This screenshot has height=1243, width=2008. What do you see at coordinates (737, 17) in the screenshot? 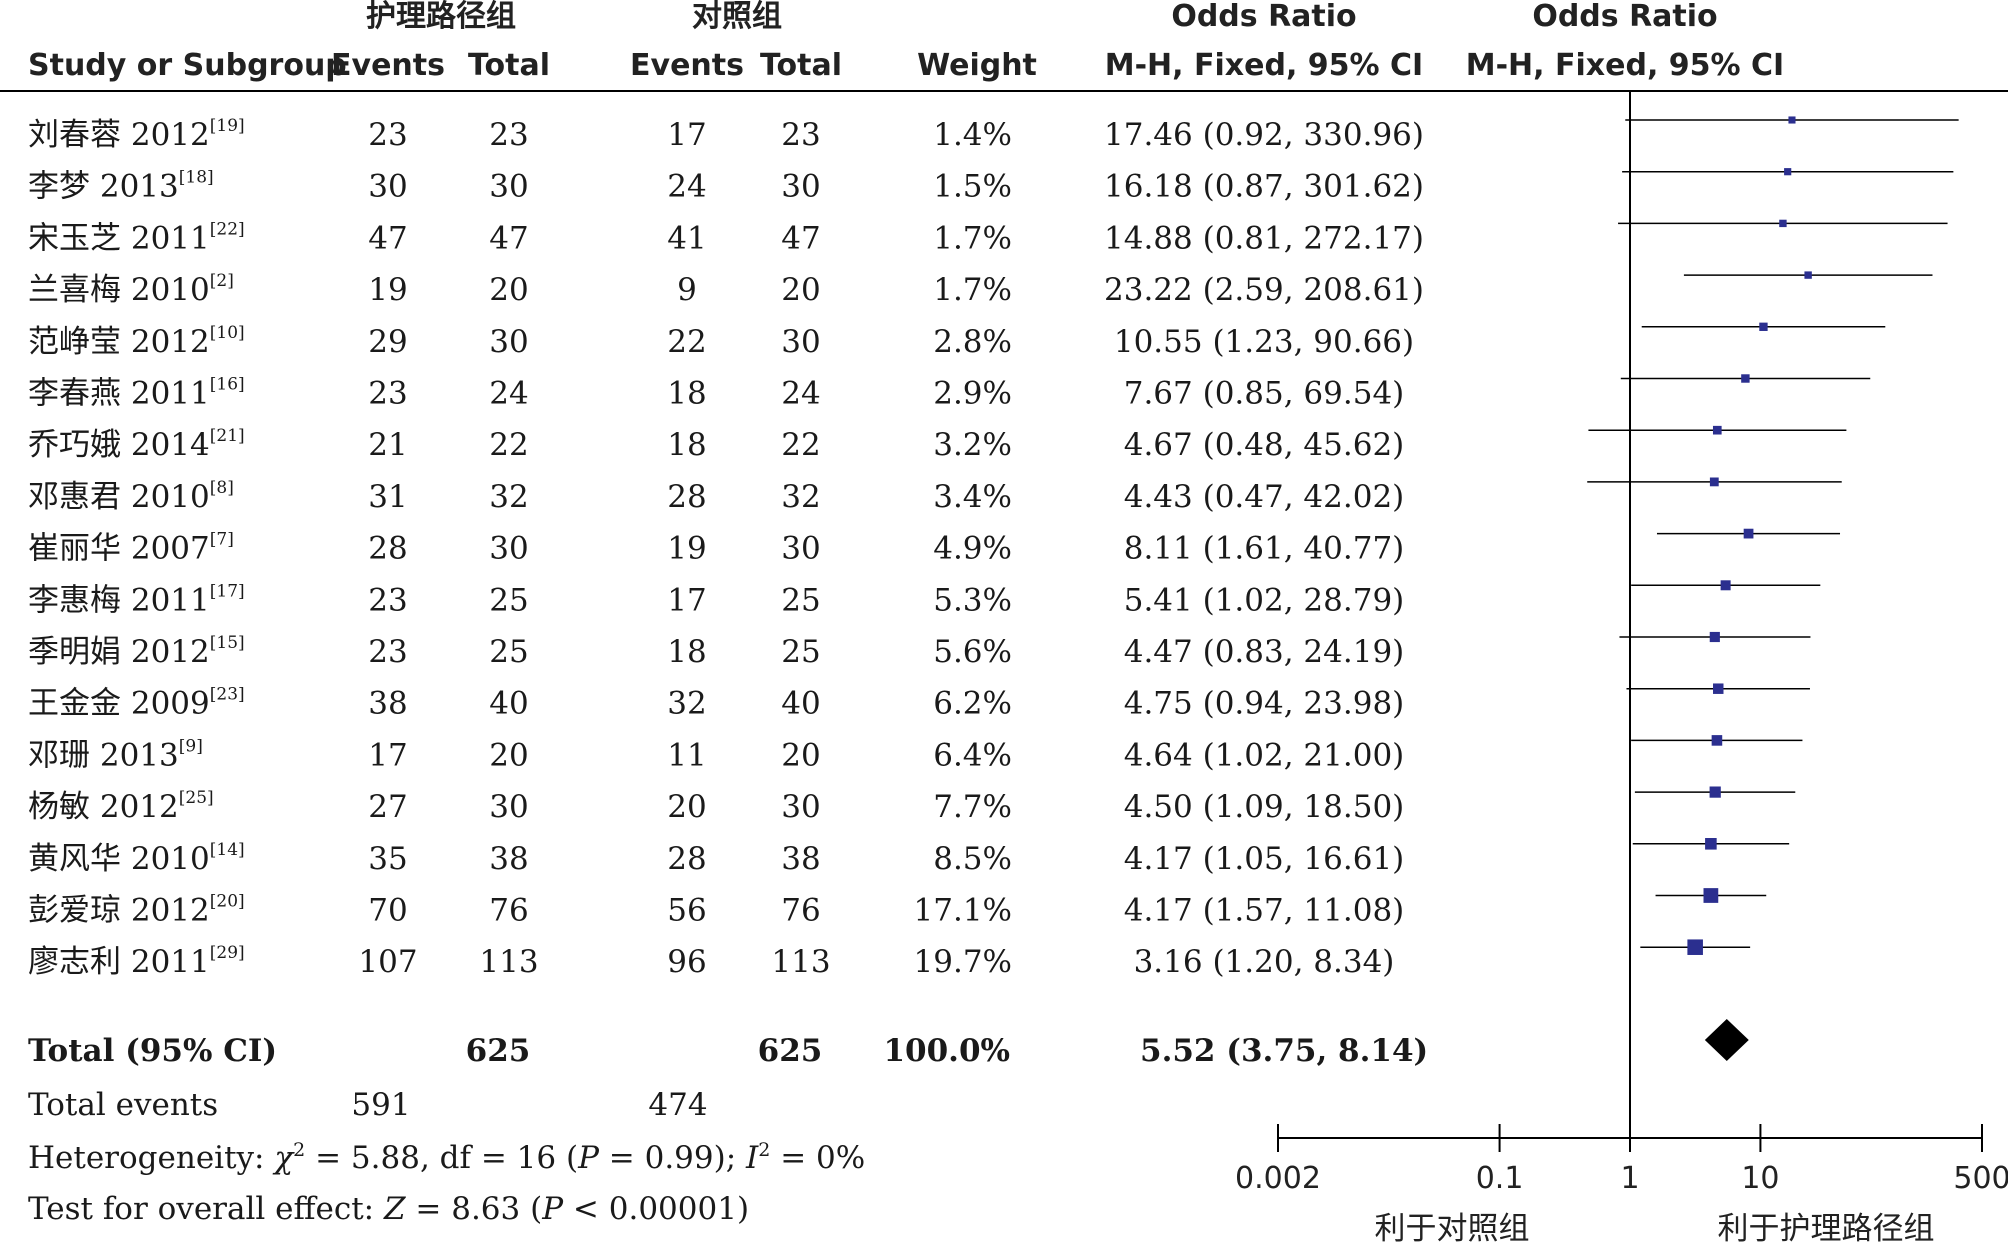
I see `header-group-control: 对照组` at bounding box center [737, 17].